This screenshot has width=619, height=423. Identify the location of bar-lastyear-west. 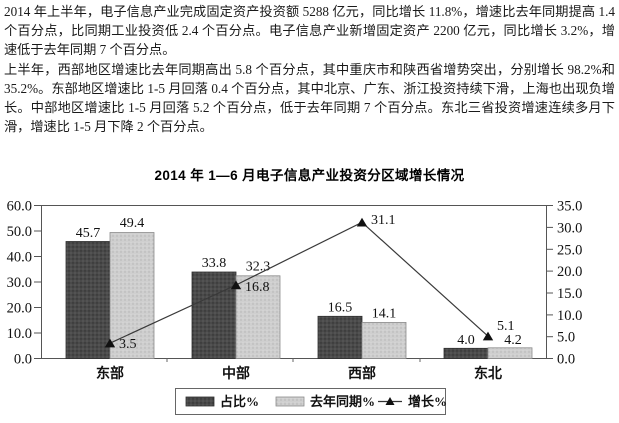
(384, 340).